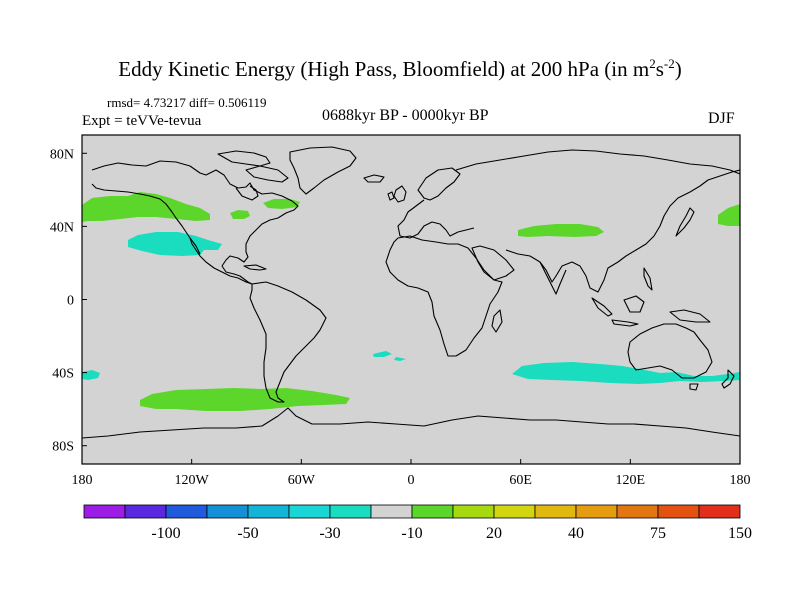 The width and height of the screenshot is (800, 600). I want to click on coastline-indonesia-sumatra, so click(602, 307).